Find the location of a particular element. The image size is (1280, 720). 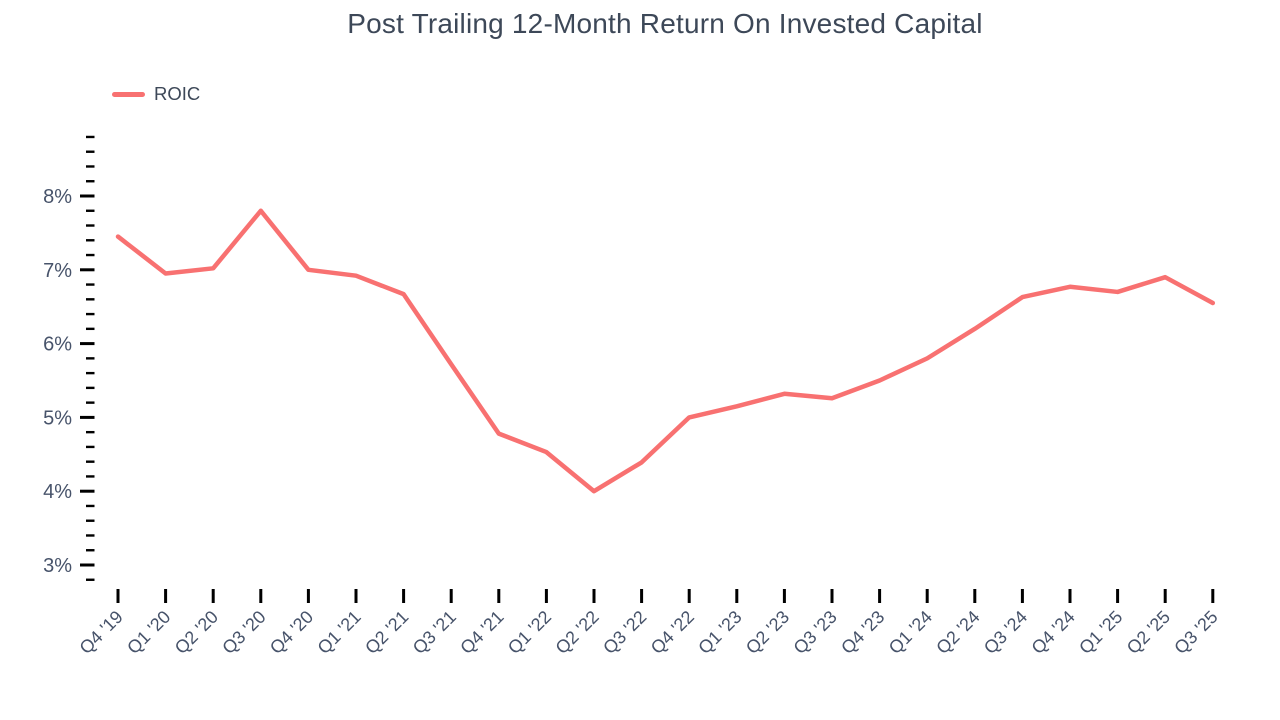

roic-series-swatch-icon is located at coordinates (128, 94).